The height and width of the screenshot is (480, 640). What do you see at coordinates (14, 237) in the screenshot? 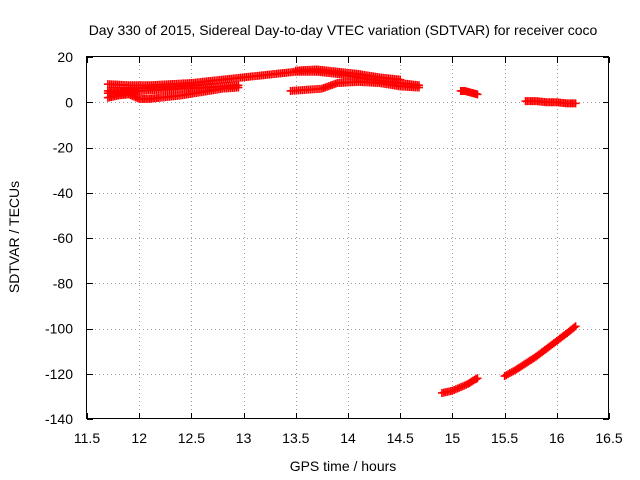
I see `y-axis-title: SDTVAR / TECUs` at bounding box center [14, 237].